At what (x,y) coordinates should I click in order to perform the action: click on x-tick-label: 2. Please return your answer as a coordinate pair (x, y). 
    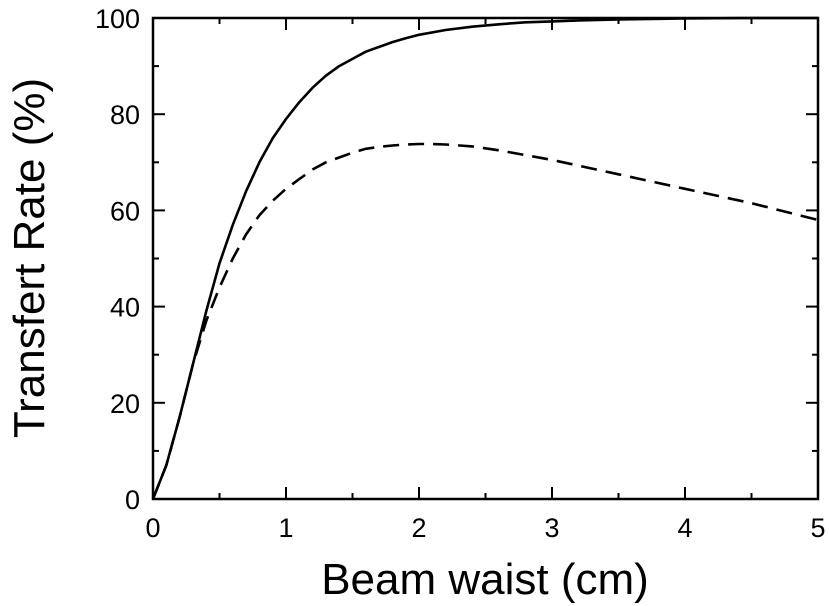
    Looking at the image, I should click on (418, 528).